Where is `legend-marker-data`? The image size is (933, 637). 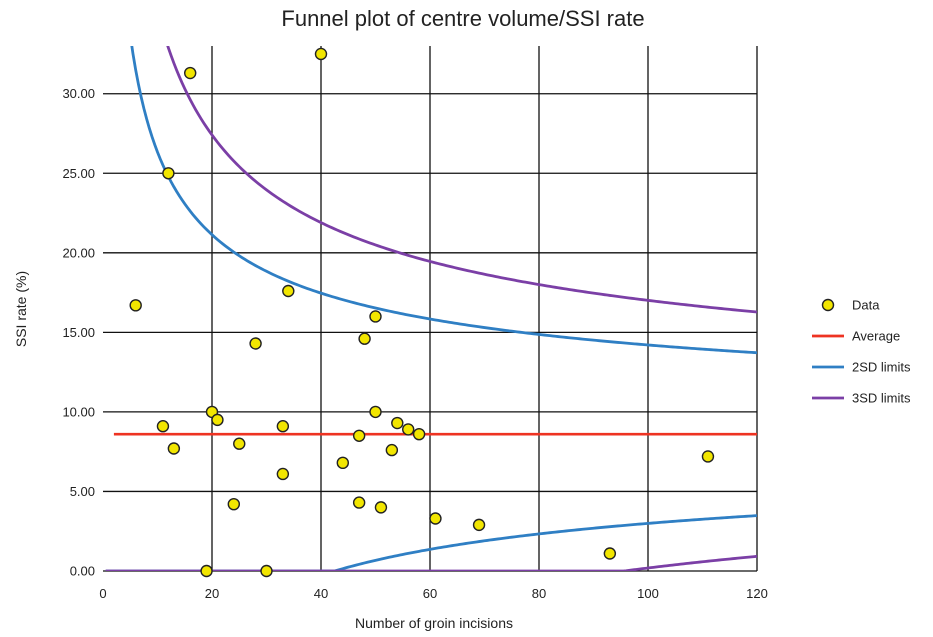
legend-marker-data is located at coordinates (828, 305).